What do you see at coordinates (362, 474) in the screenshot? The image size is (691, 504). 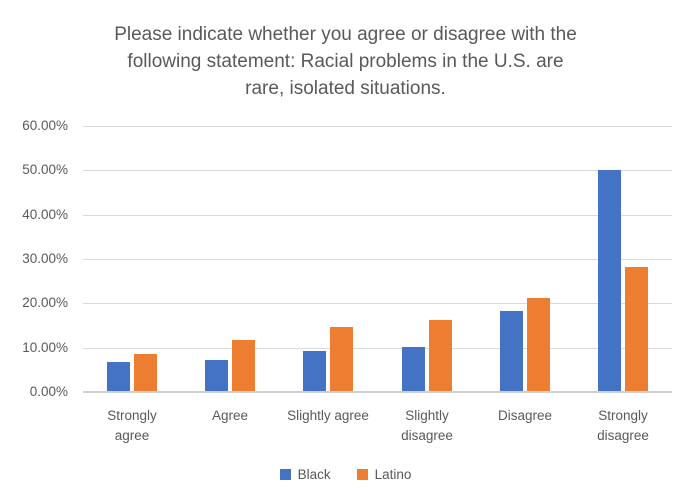 I see `legend-swatch-latino` at bounding box center [362, 474].